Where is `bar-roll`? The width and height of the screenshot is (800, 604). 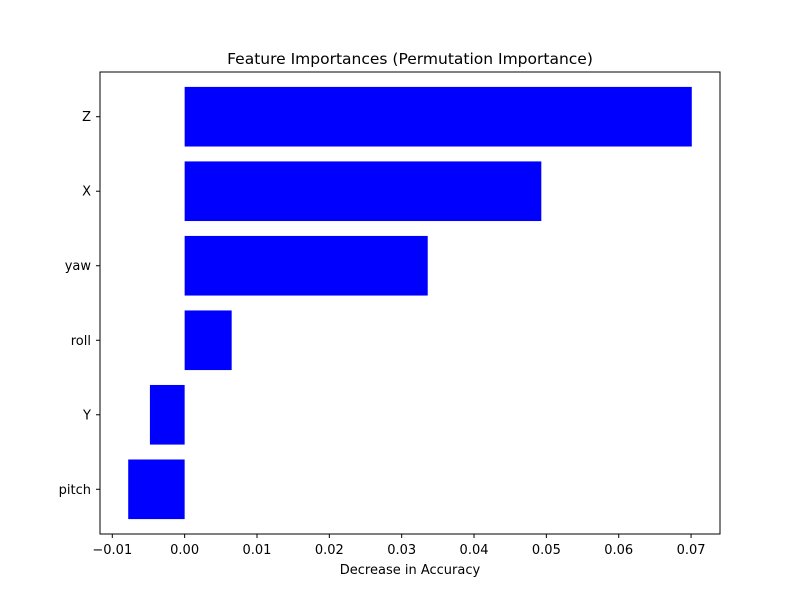 bar-roll is located at coordinates (208, 340).